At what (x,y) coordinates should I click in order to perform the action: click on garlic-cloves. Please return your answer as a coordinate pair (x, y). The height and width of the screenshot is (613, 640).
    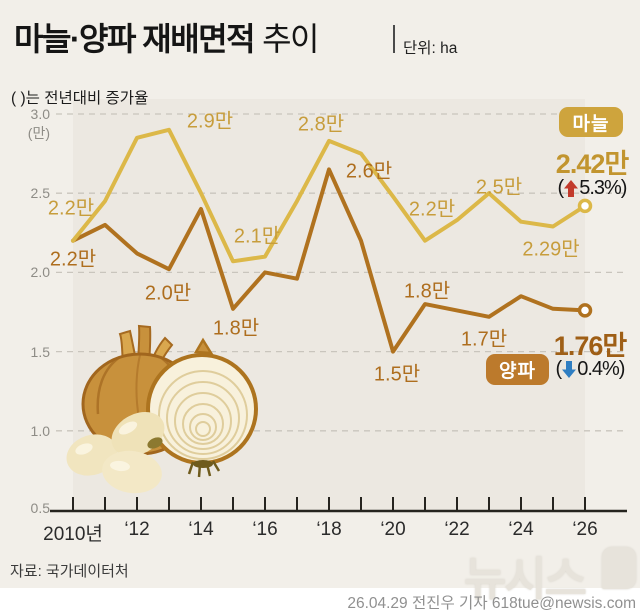
    Looking at the image, I should click on (115, 452).